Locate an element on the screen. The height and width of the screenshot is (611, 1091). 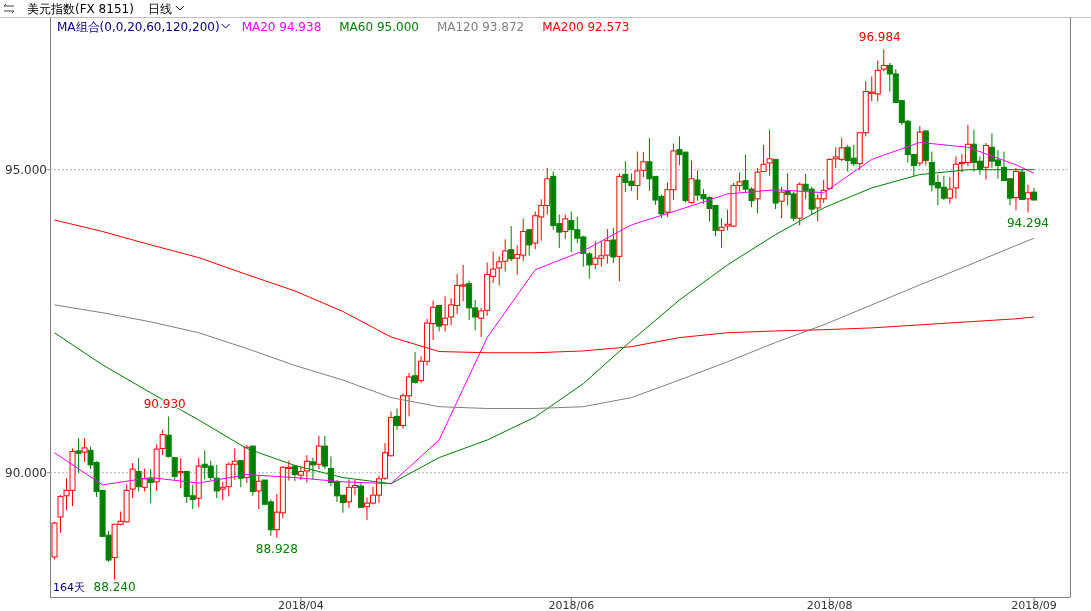
annotation: 96.984 is located at coordinates (879, 37).